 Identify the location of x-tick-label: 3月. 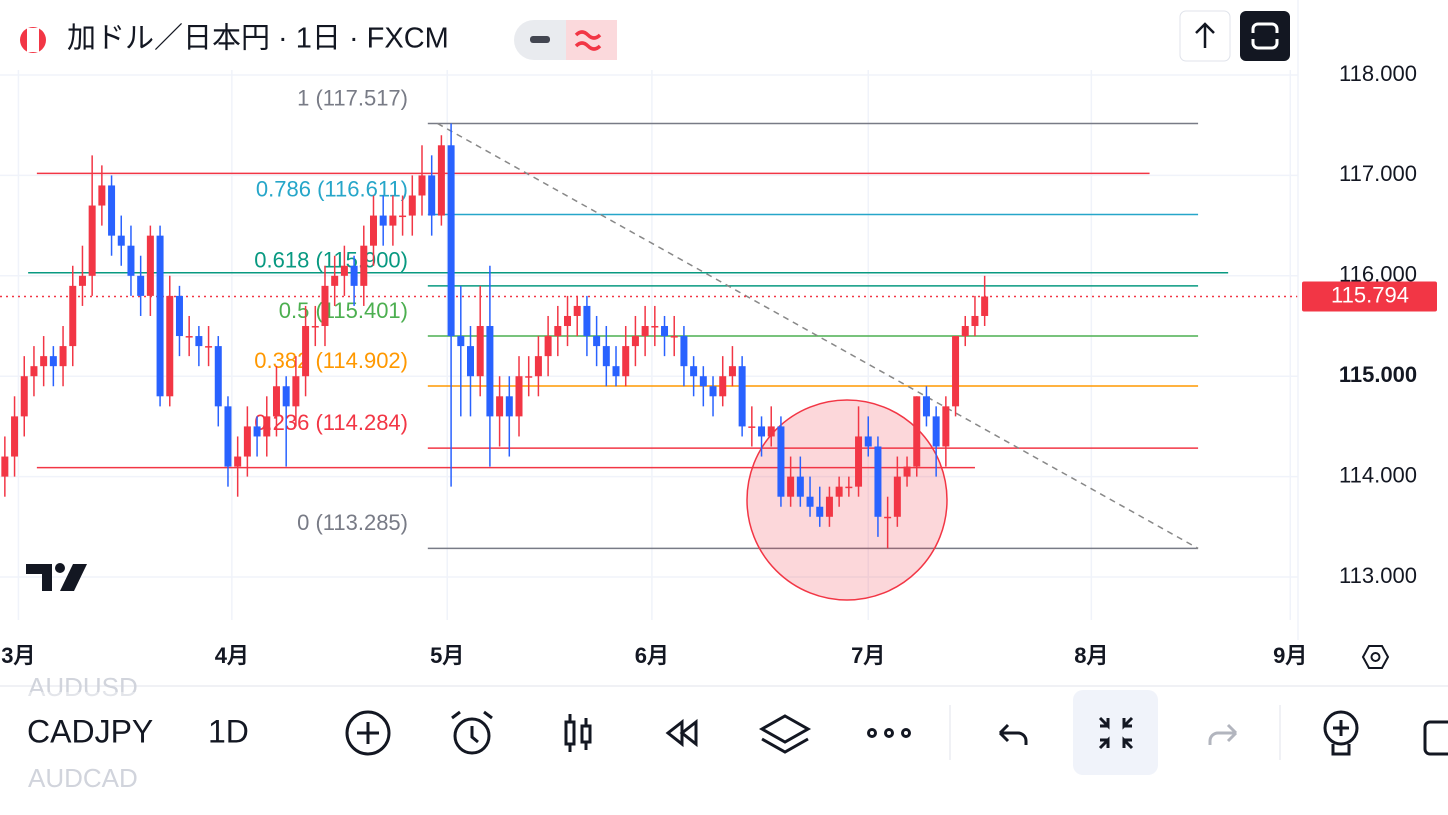
(18, 655).